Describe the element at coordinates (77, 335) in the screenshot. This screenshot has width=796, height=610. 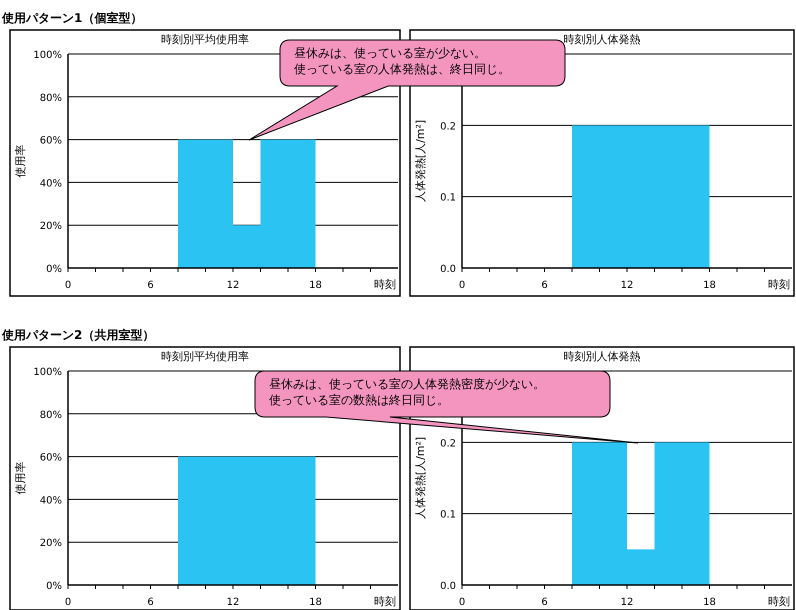
I see `text: 使用パターン2（共用室型）` at that location.